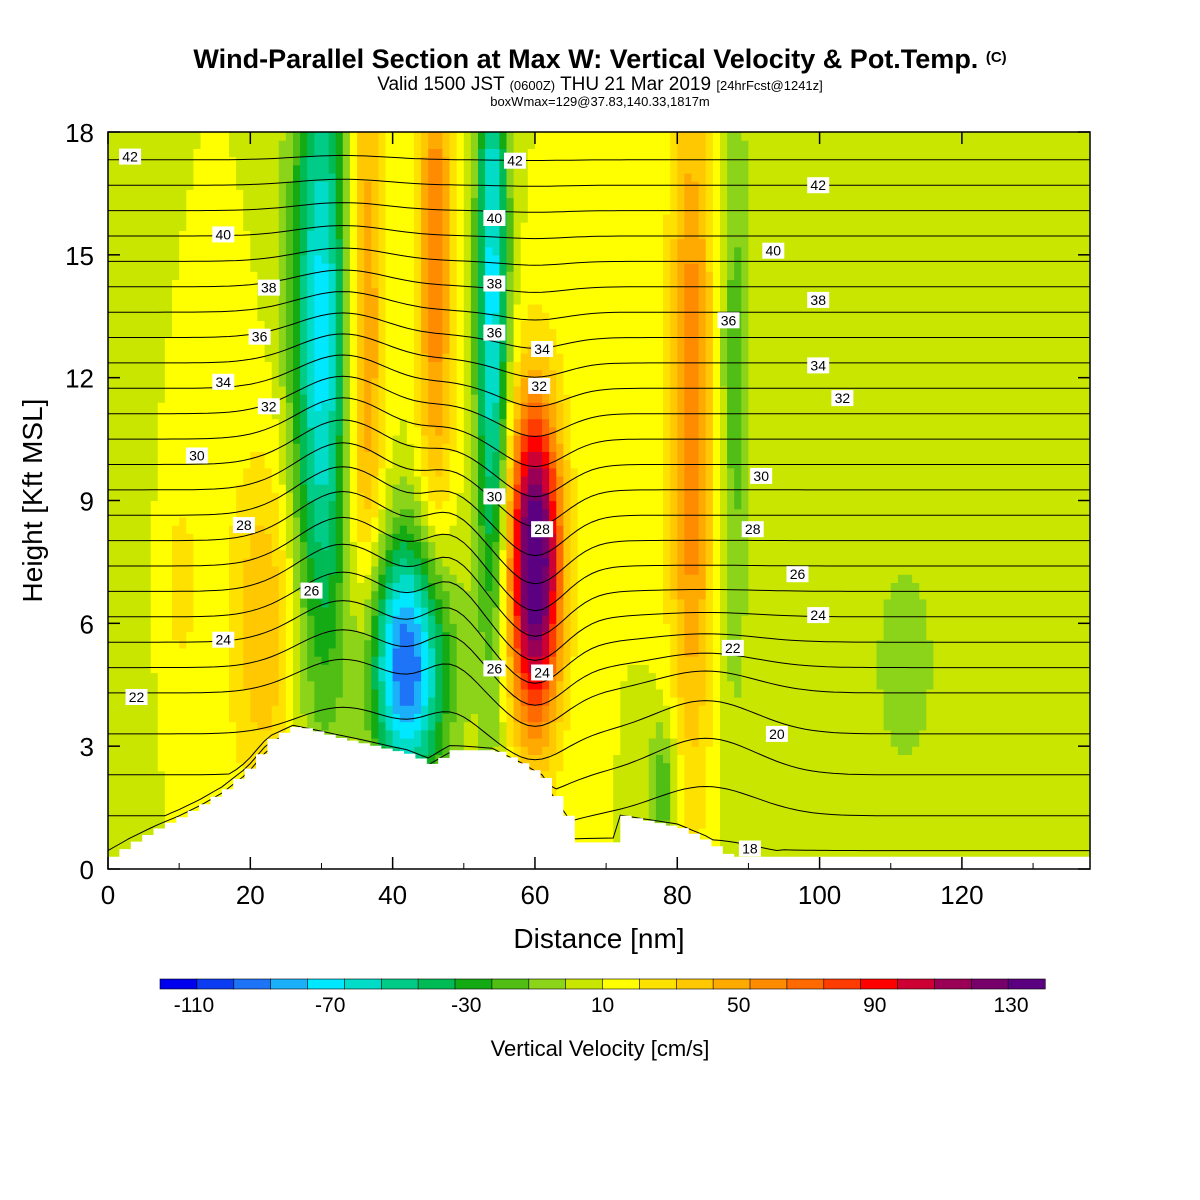  Describe the element at coordinates (600, 101) in the screenshot. I see `box-info-subtitle: boxWmax=129@37.83,140.33,1817m` at that location.